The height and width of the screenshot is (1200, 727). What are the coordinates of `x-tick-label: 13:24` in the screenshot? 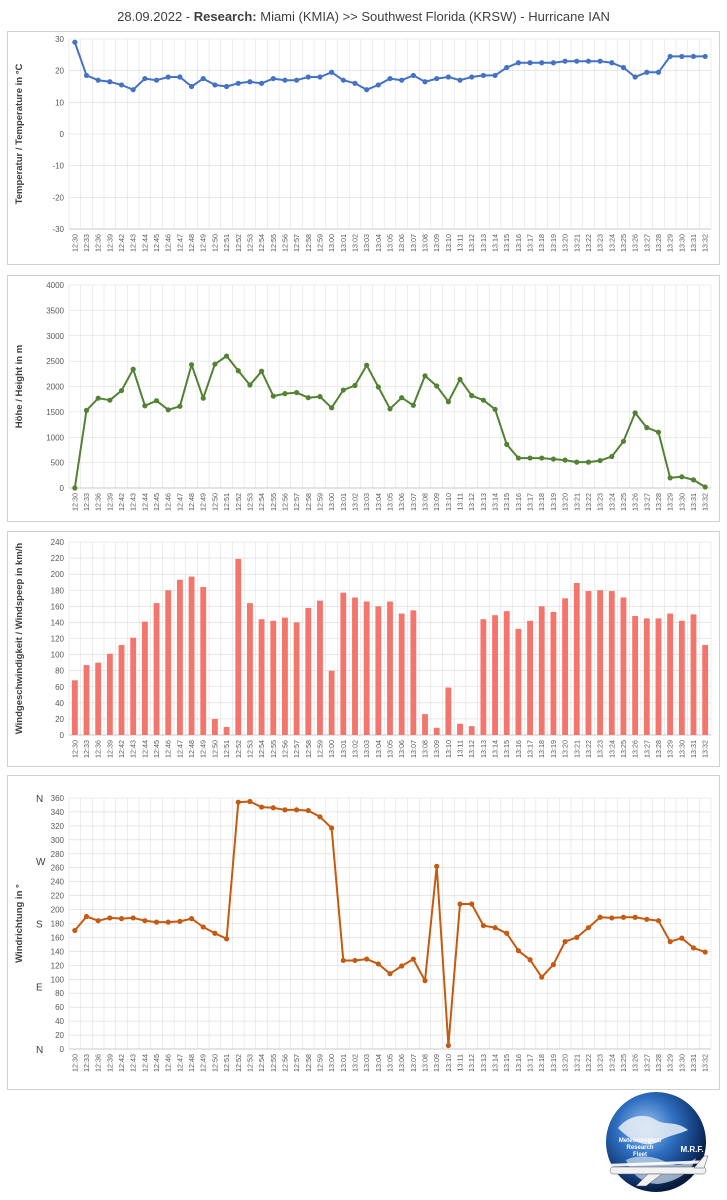 It's located at (611, 749).